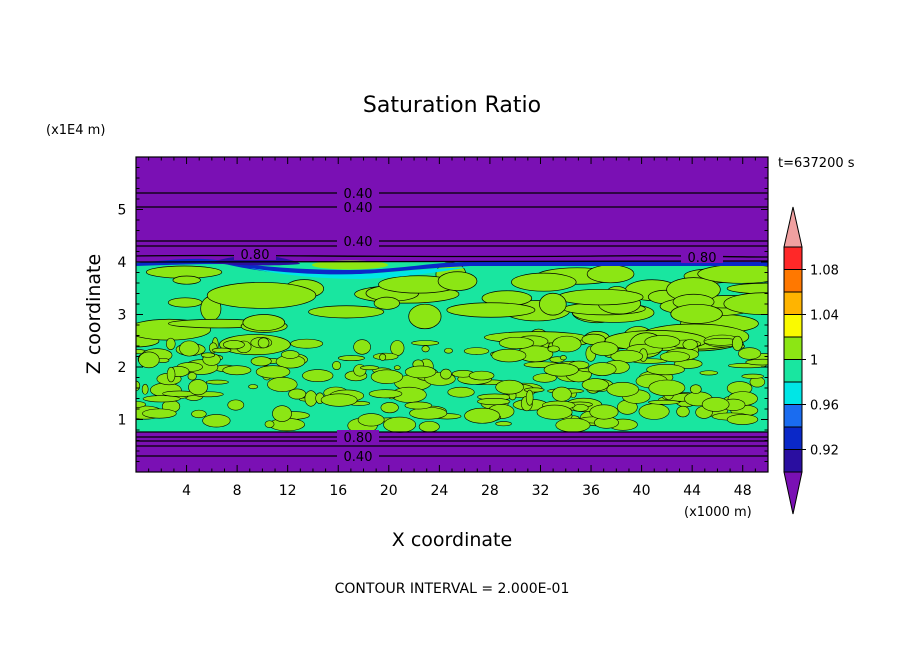 This screenshot has width=904, height=658. I want to click on colorbar-tick-label: 1.04, so click(824, 316).